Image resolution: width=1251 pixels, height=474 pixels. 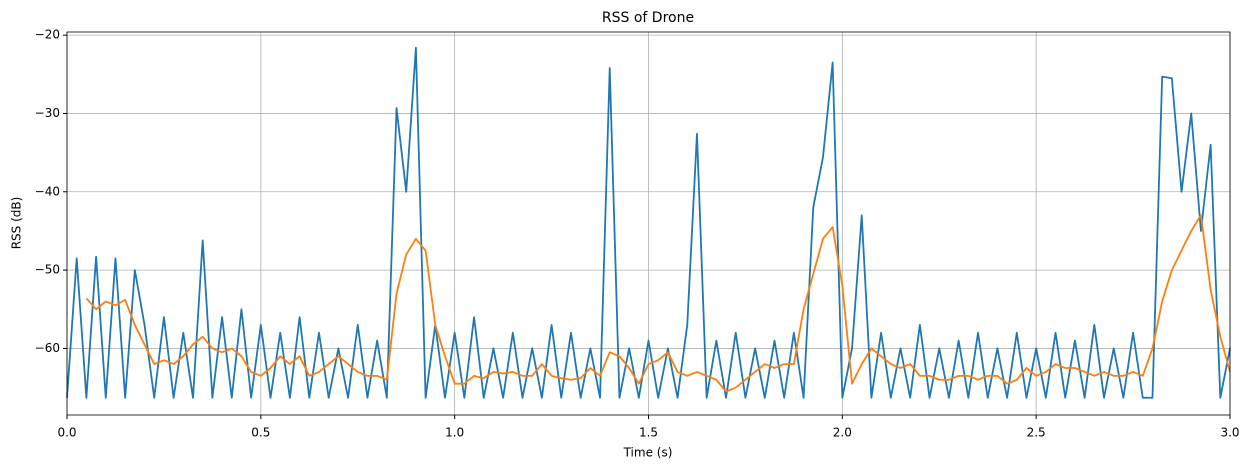 What do you see at coordinates (454, 433) in the screenshot?
I see `x-tick-label: 1.0` at bounding box center [454, 433].